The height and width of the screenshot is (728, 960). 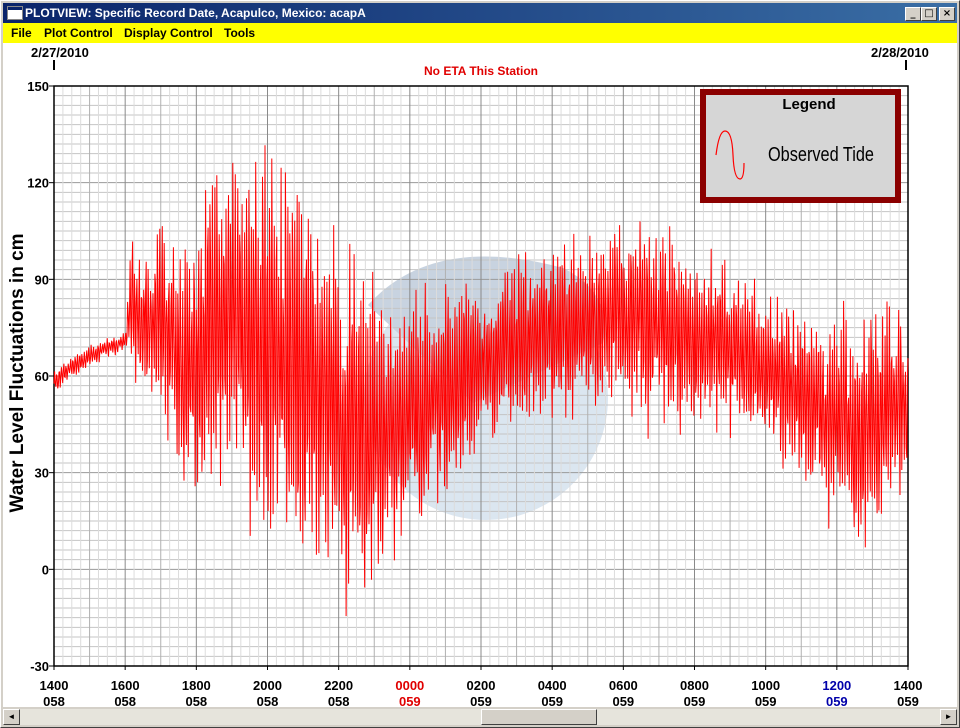 I want to click on y-axis: -30 0 30 60 90 120 150, so click(x=40, y=376).